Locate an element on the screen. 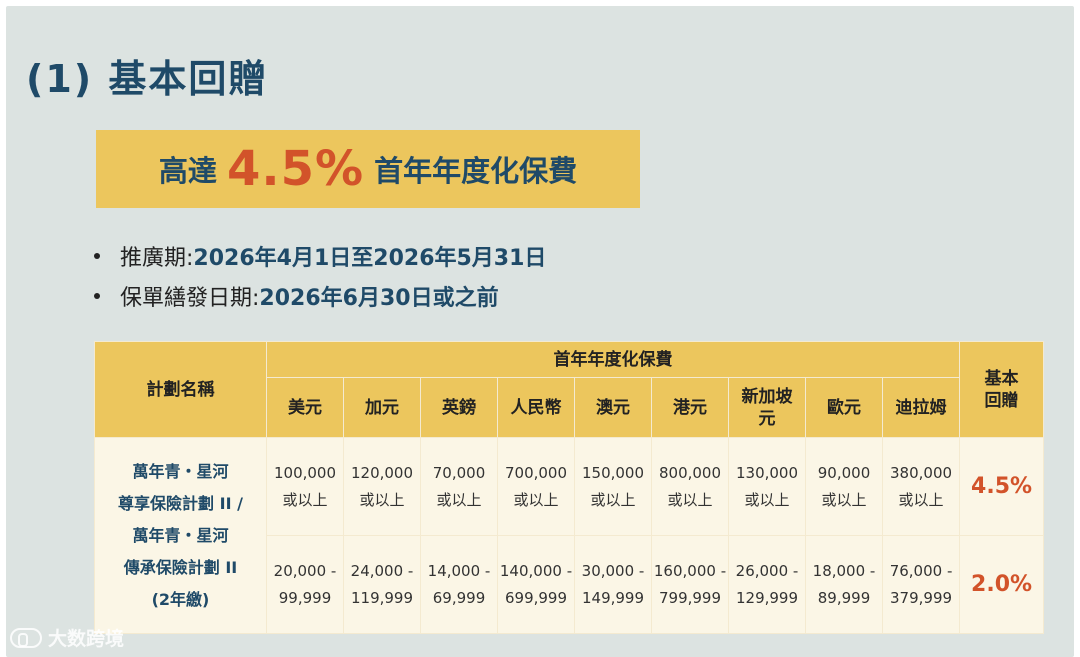  currency-header: 迪拉姆 is located at coordinates (921, 407).